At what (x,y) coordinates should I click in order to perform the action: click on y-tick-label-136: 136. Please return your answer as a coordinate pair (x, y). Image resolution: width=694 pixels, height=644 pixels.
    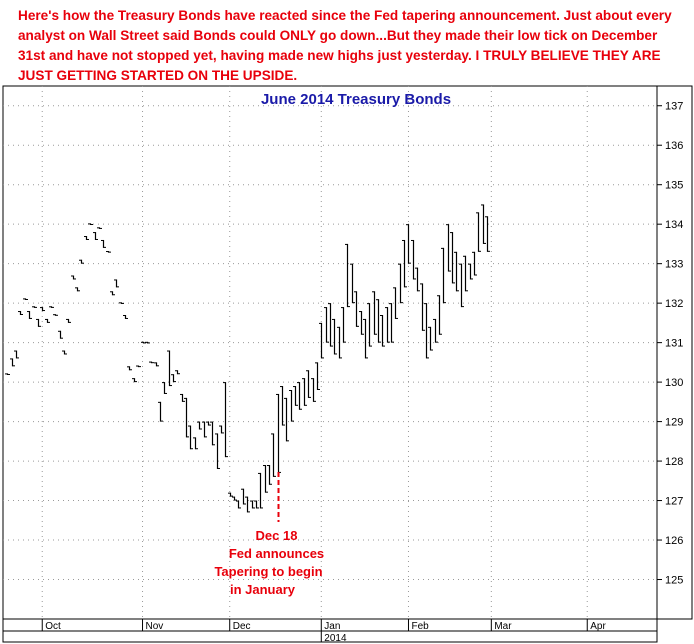
    Looking at the image, I should click on (674, 146).